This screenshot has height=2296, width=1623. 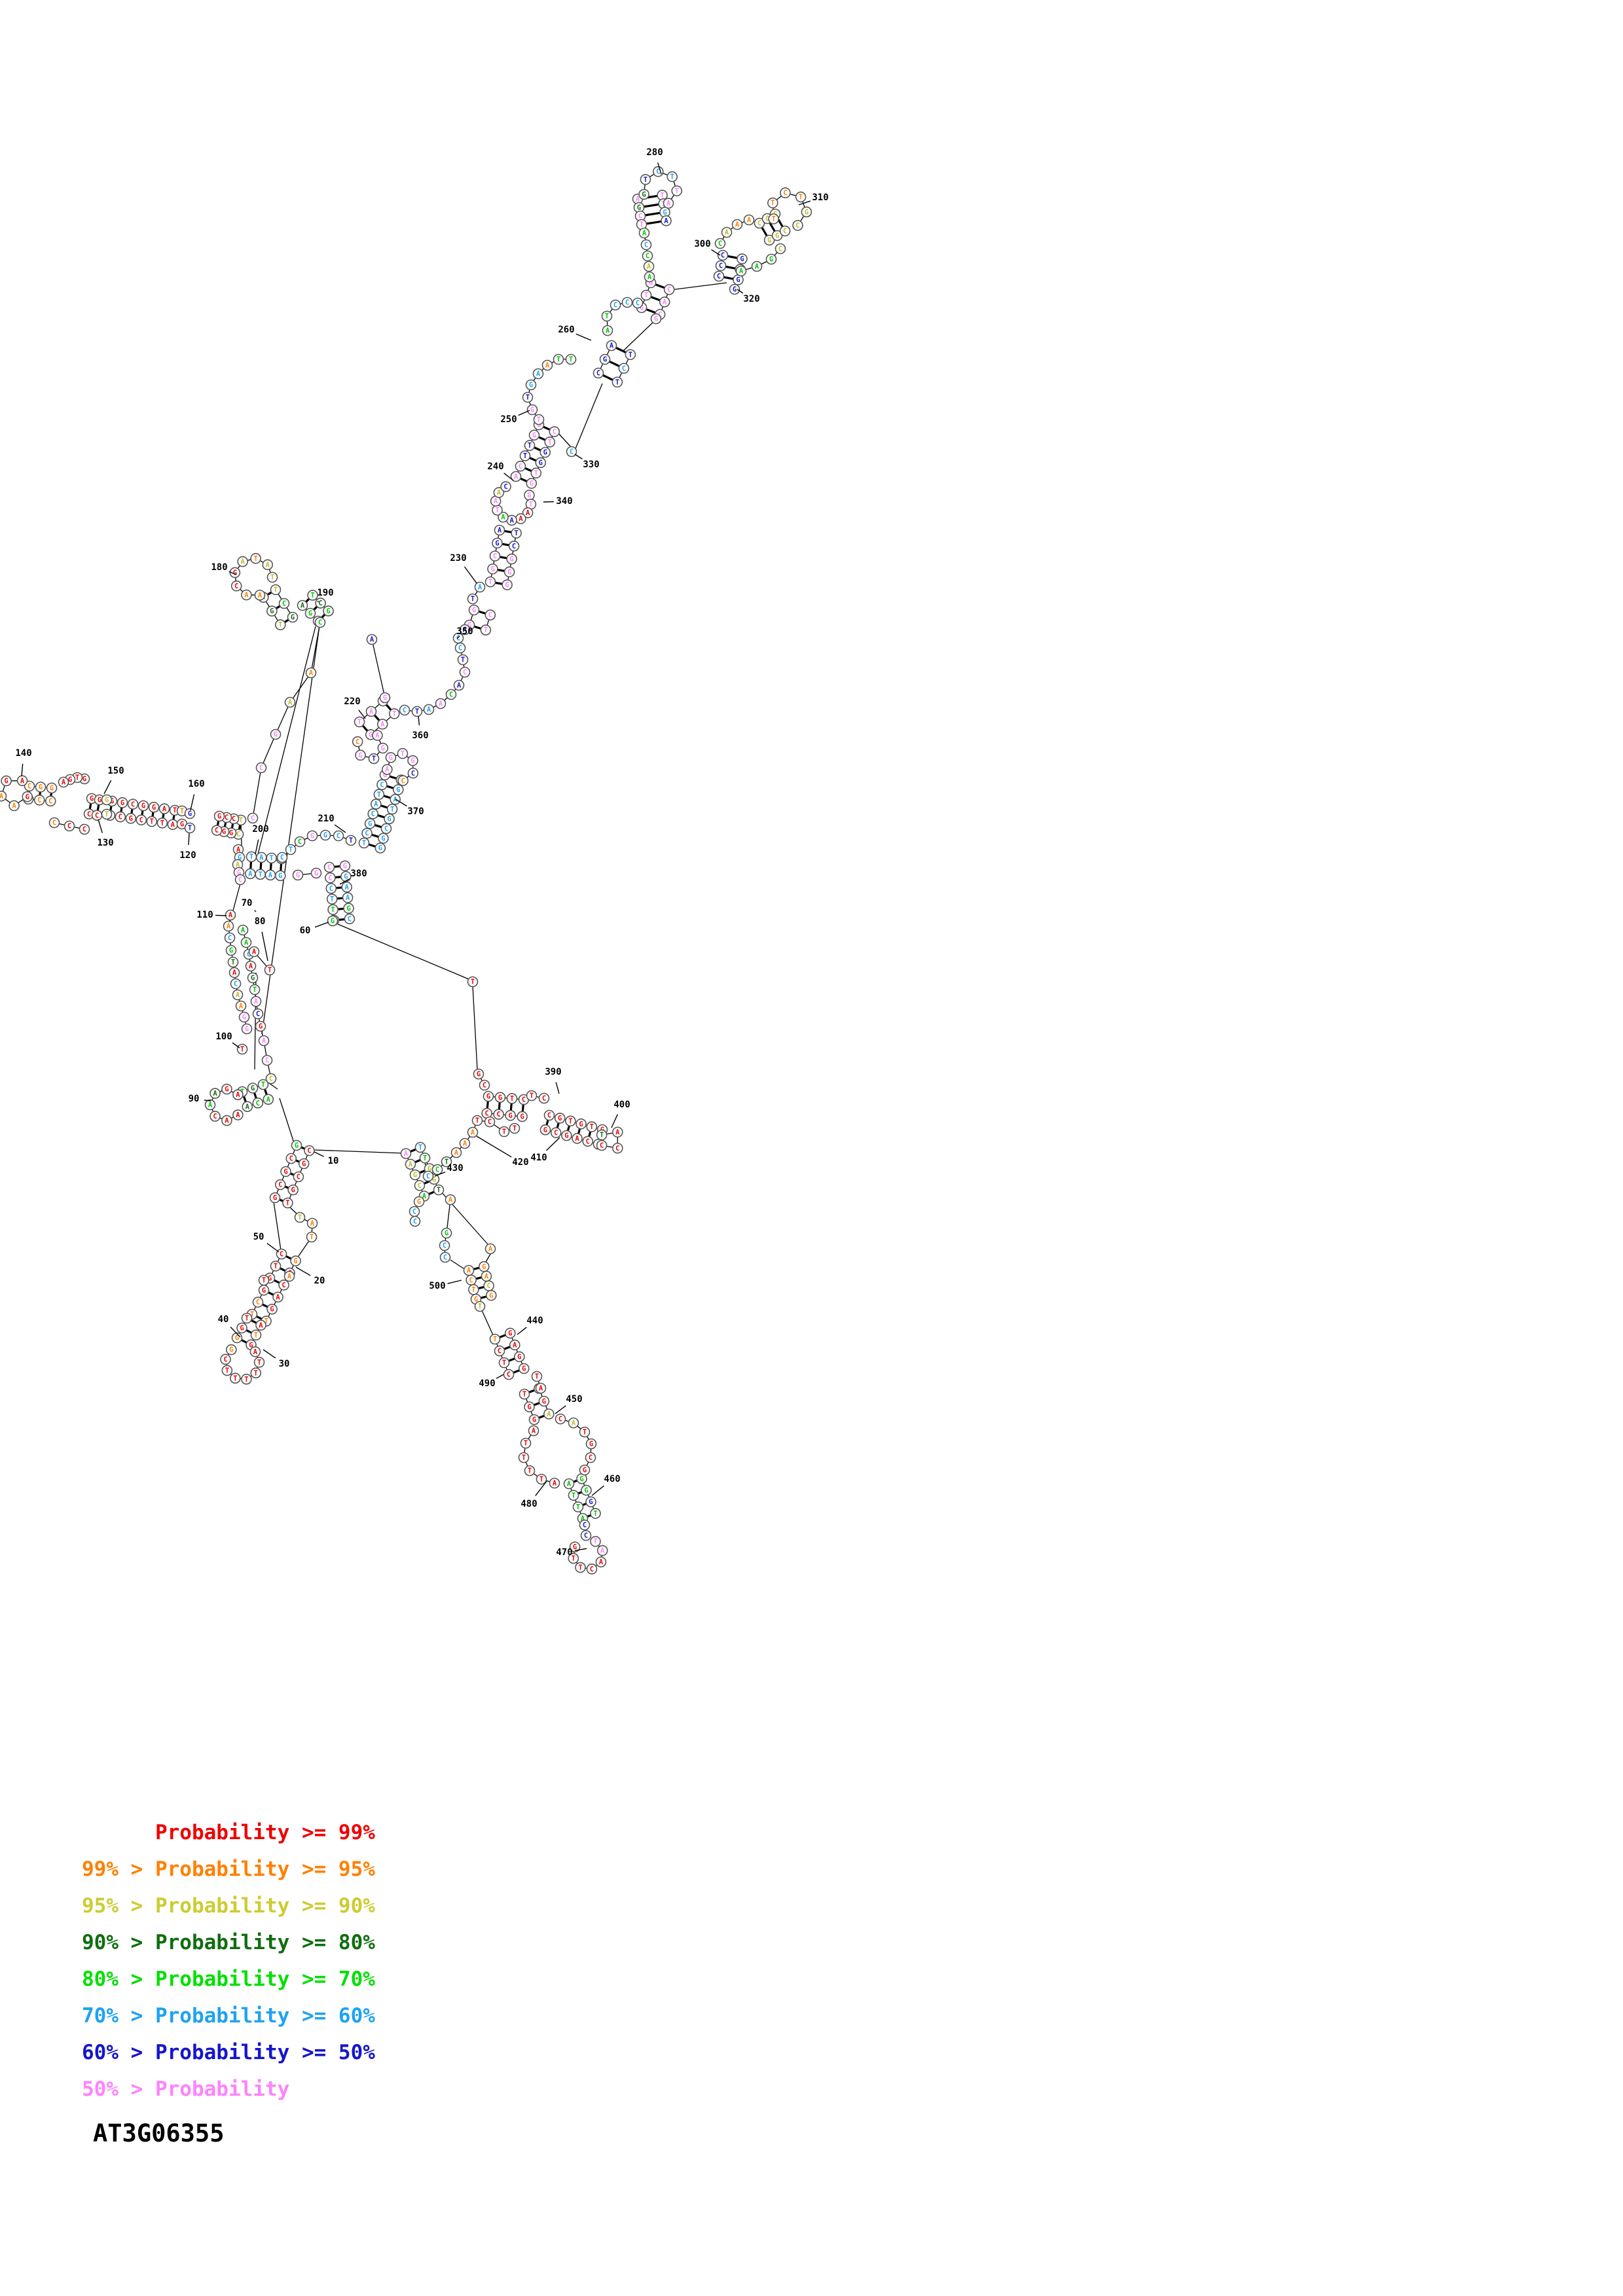 What do you see at coordinates (228, 1869) in the screenshot?
I see `legend-row: 99% > Probability >= 95%` at bounding box center [228, 1869].